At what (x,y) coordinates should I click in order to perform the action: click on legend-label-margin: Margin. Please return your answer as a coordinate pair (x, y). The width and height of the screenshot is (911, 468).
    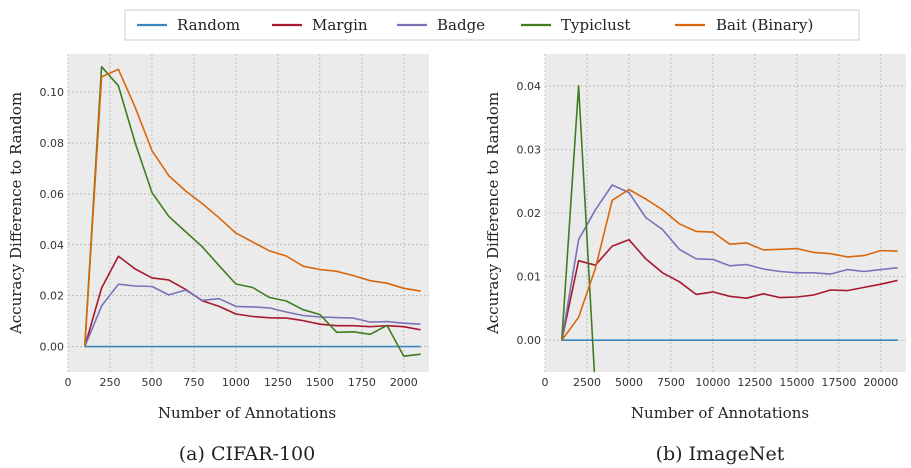
    Looking at the image, I should click on (340, 25).